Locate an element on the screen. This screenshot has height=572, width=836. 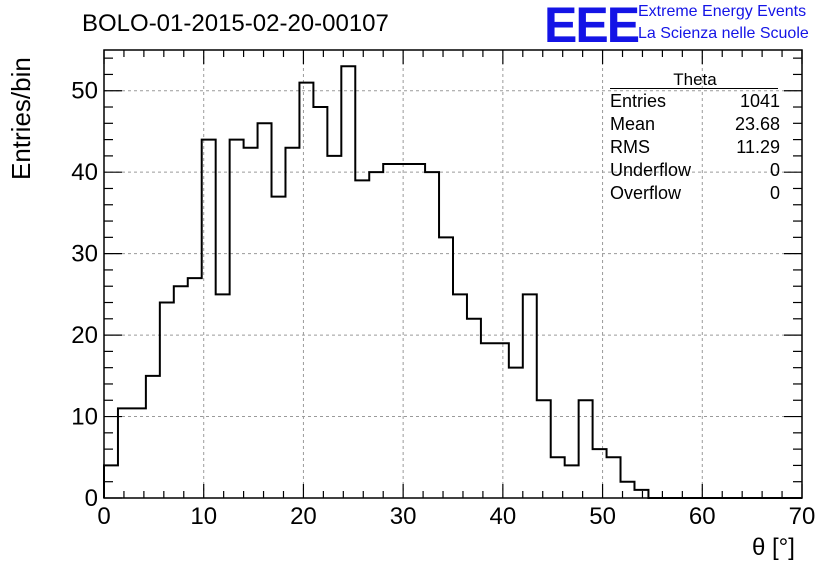
stats-value: 1041 is located at coordinates (759, 101).